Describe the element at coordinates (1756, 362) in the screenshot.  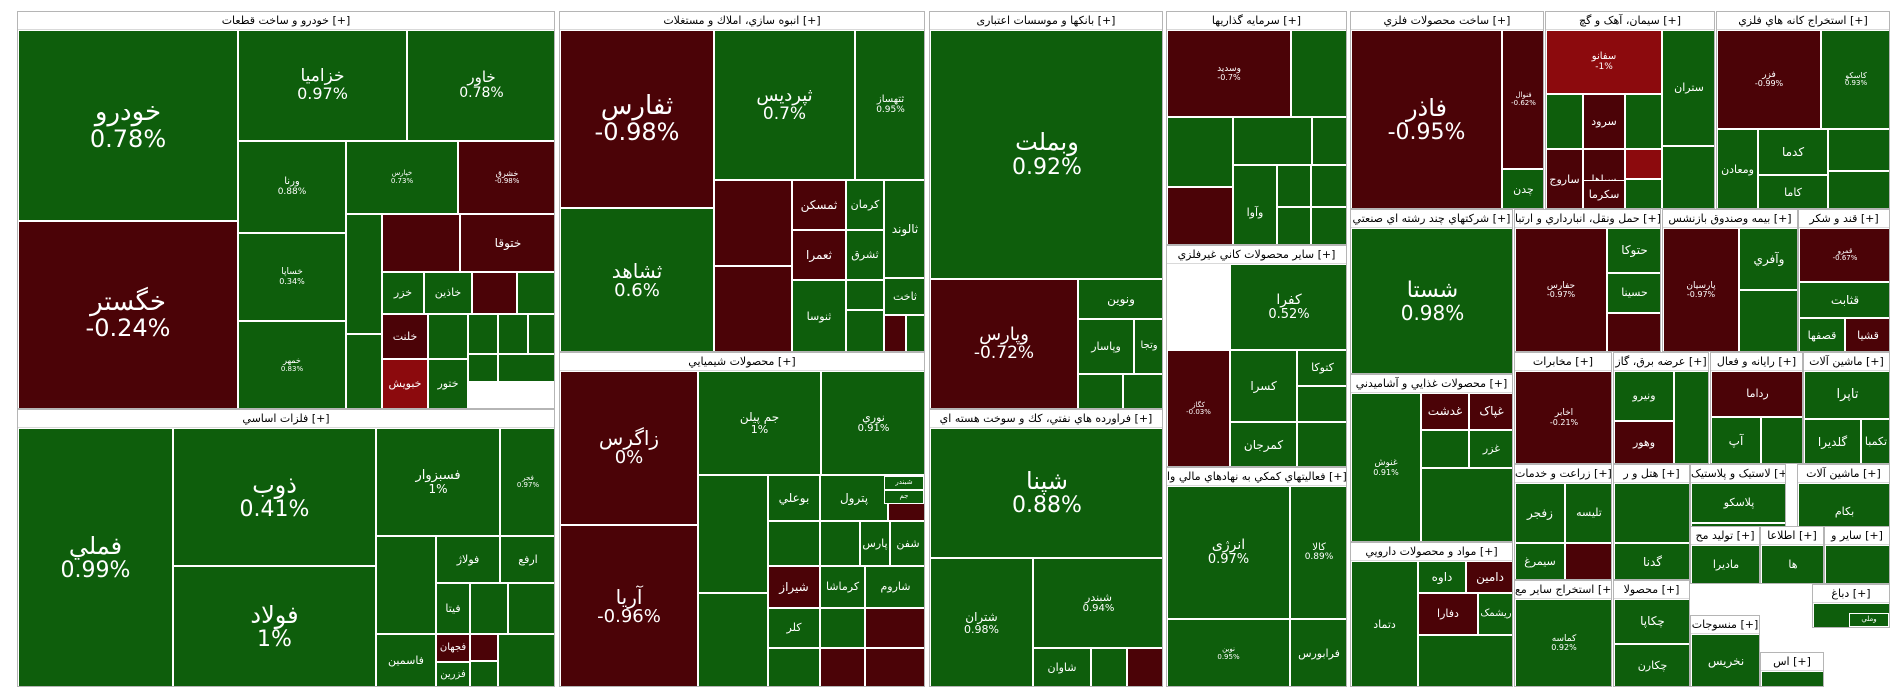
I see `sector-title: رایانه و فعال [+]` at that location.